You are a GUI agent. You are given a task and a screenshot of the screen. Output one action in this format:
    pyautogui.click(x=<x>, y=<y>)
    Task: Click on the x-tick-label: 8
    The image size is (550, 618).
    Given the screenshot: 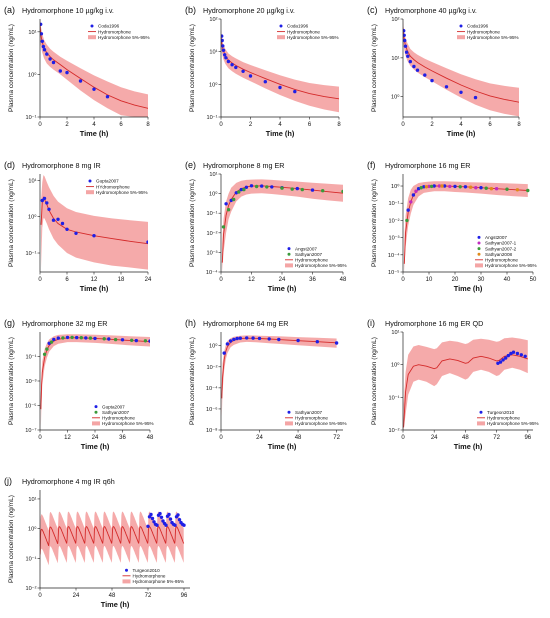 What is the action you would take?
    pyautogui.click(x=148, y=125)
    